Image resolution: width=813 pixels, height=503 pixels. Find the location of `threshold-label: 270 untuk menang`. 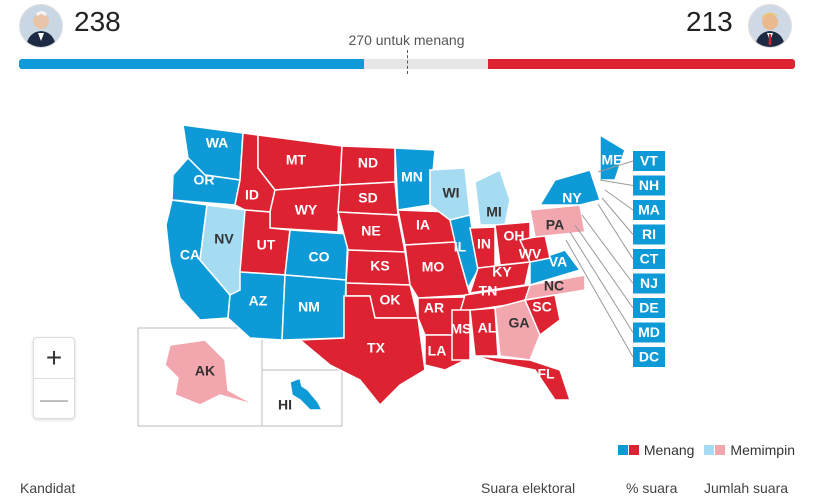

threshold-label: 270 untuk menang is located at coordinates (406, 40).